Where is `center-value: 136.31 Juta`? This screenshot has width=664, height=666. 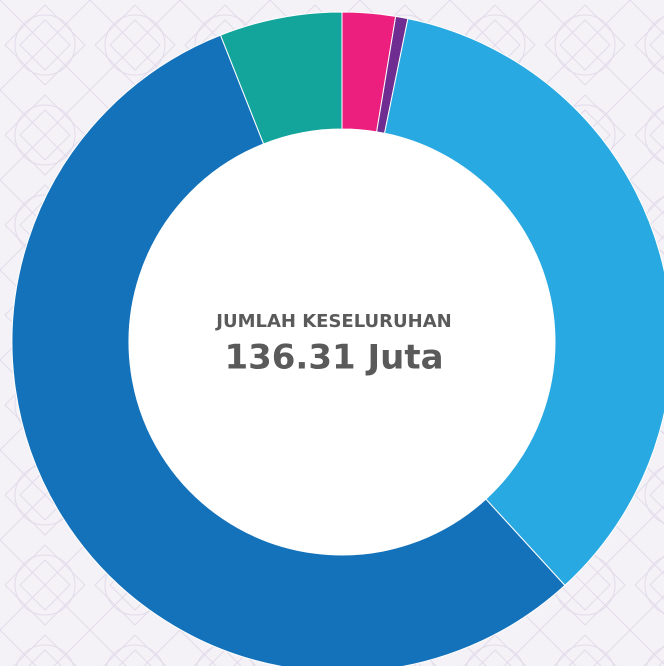 center-value: 136.31 Juta is located at coordinates (333, 358).